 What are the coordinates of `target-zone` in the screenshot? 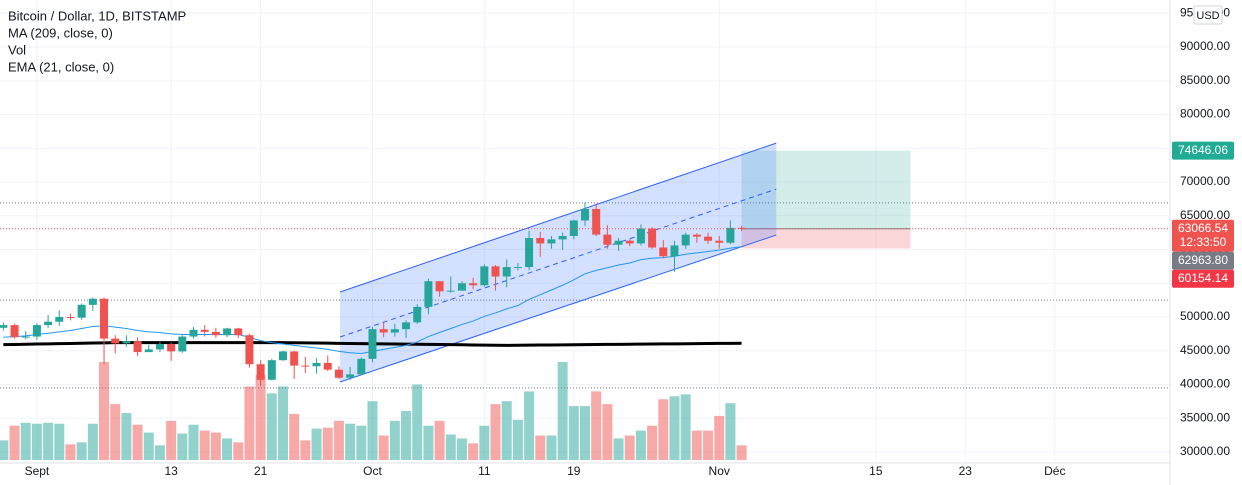 It's located at (826, 189).